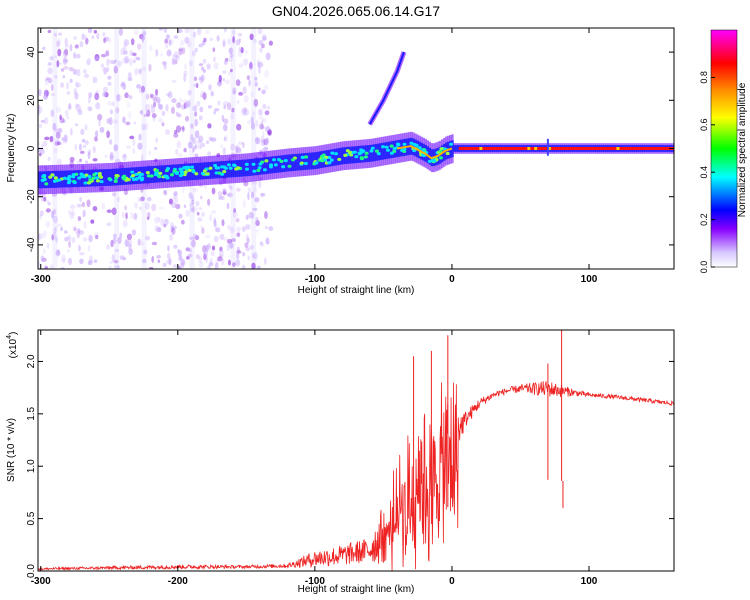 This screenshot has height=600, width=750. Describe the element at coordinates (315, 279) in the screenshot. I see `x-tick-label: -100` at that location.